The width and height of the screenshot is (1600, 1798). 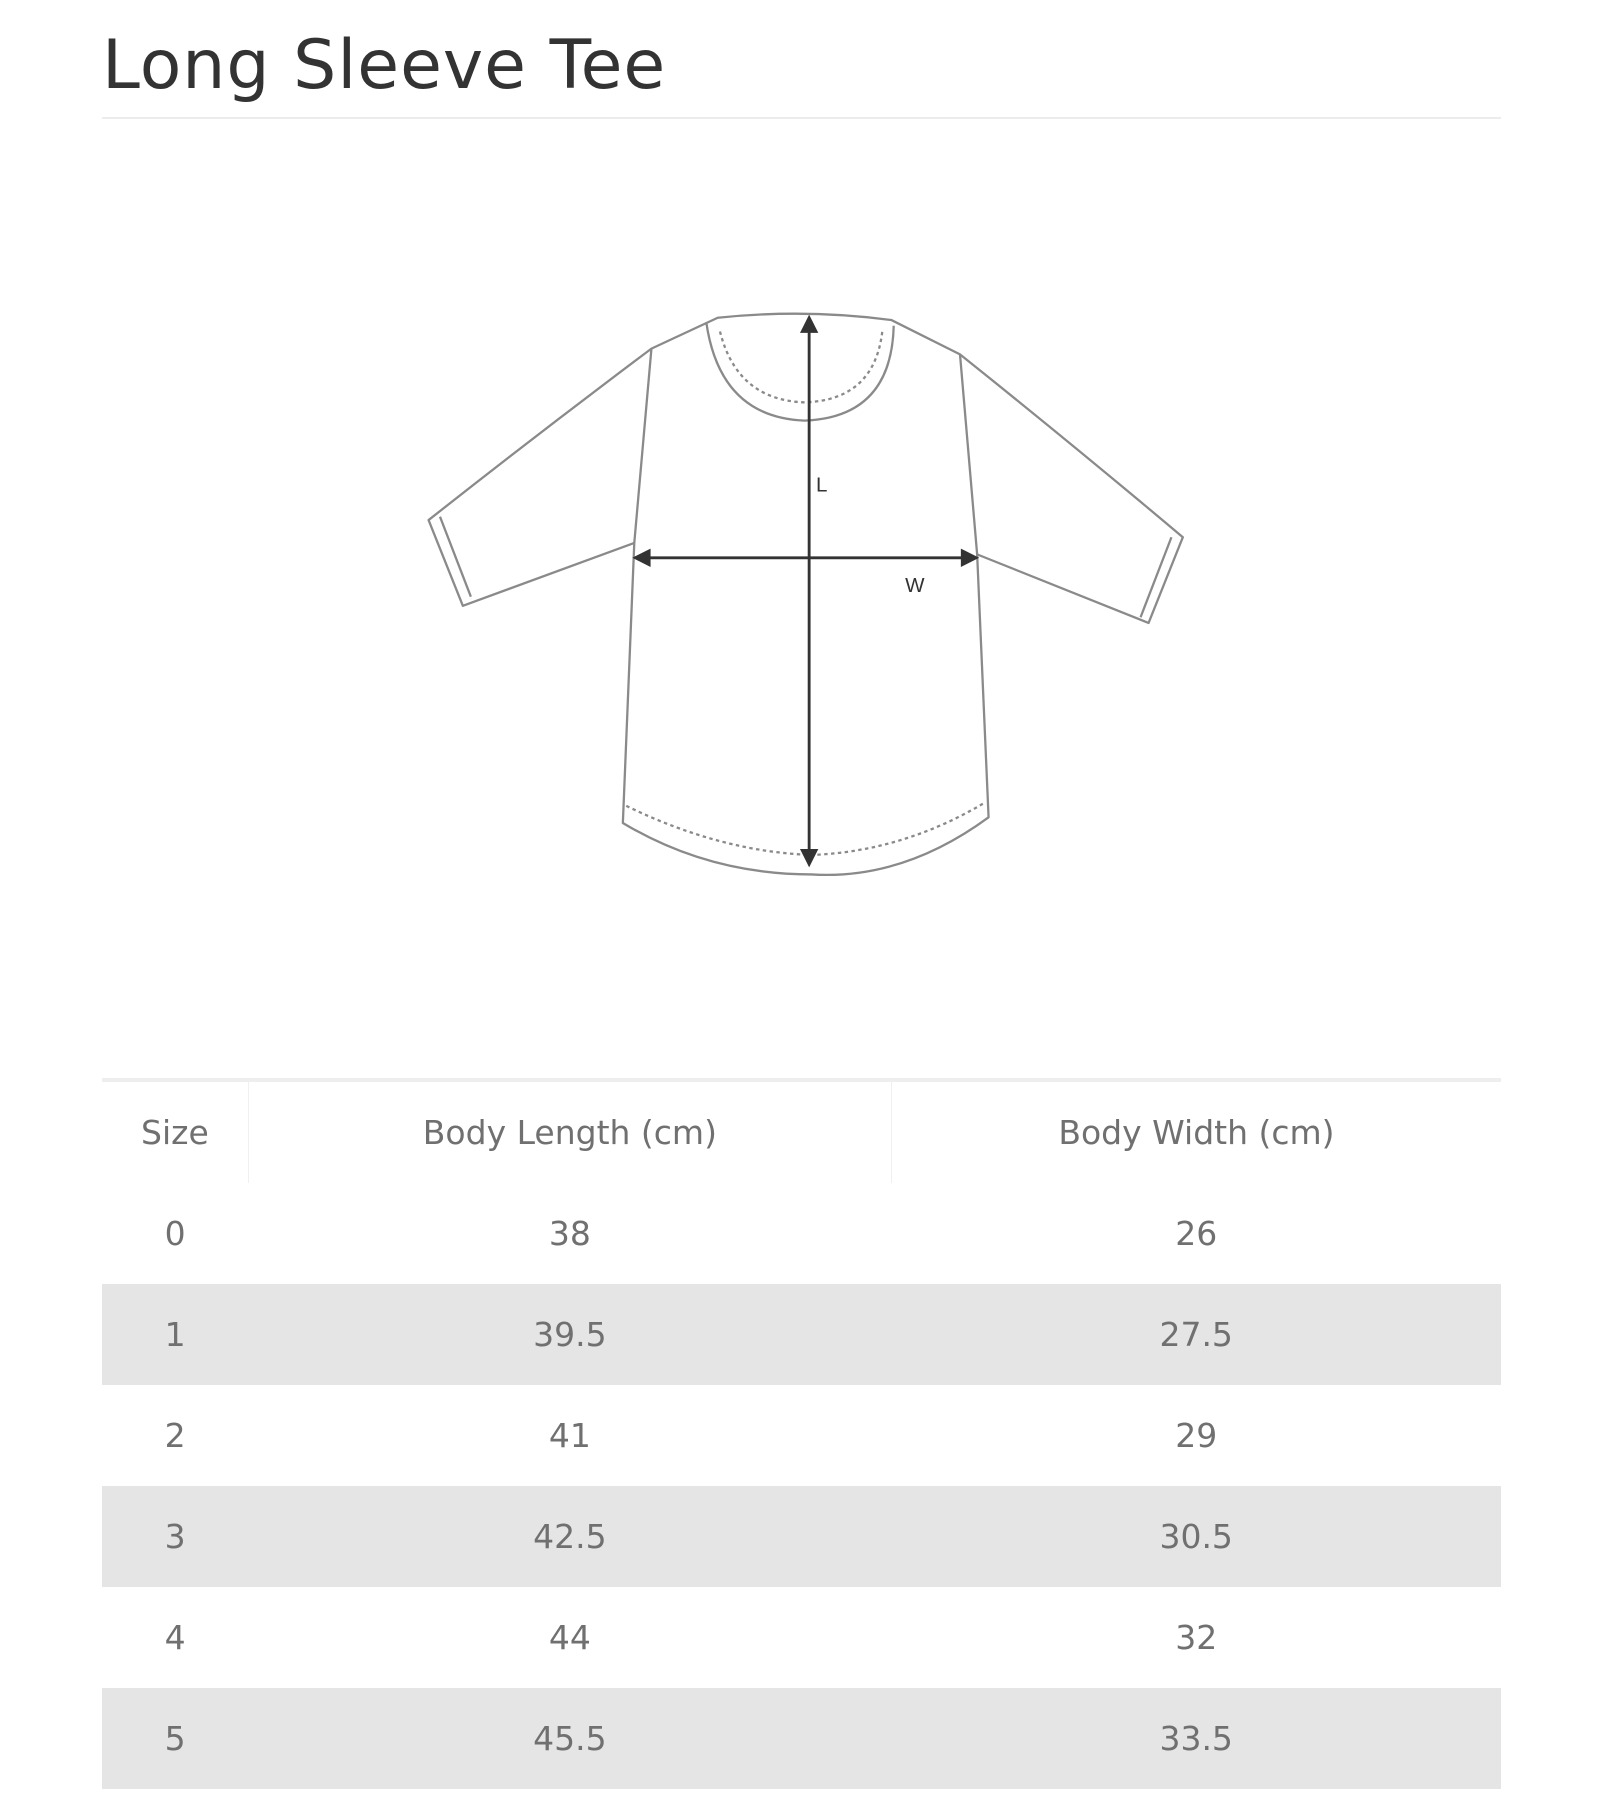 What do you see at coordinates (175, 1435) in the screenshot?
I see `size-cell: 2` at bounding box center [175, 1435].